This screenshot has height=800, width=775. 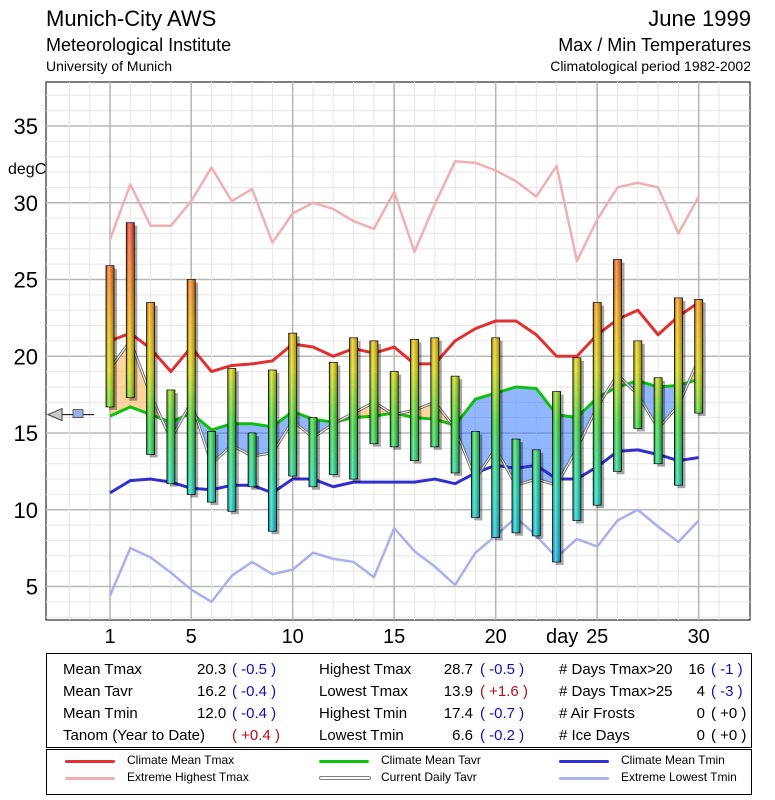 I want to click on climatological-period: Climatological period 1982-2002, so click(x=650, y=66).